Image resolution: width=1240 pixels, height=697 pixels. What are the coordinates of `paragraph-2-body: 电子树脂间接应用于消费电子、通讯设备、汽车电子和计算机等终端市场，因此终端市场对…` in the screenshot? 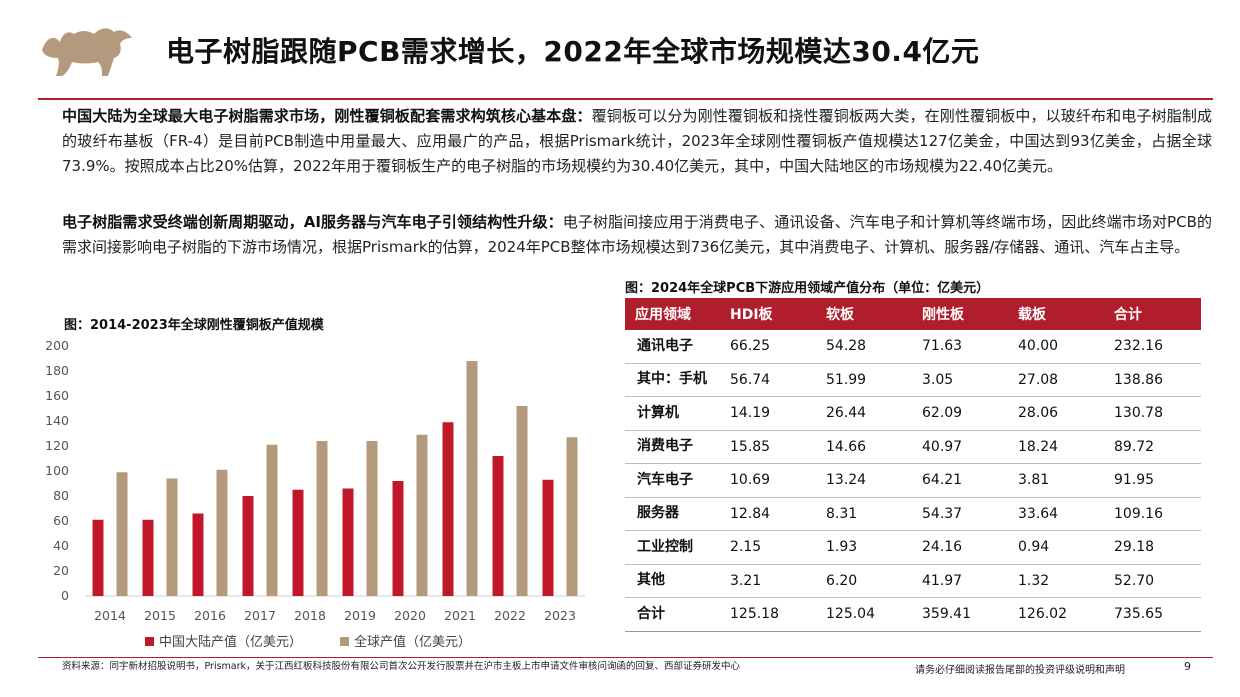 It's located at (637, 234).